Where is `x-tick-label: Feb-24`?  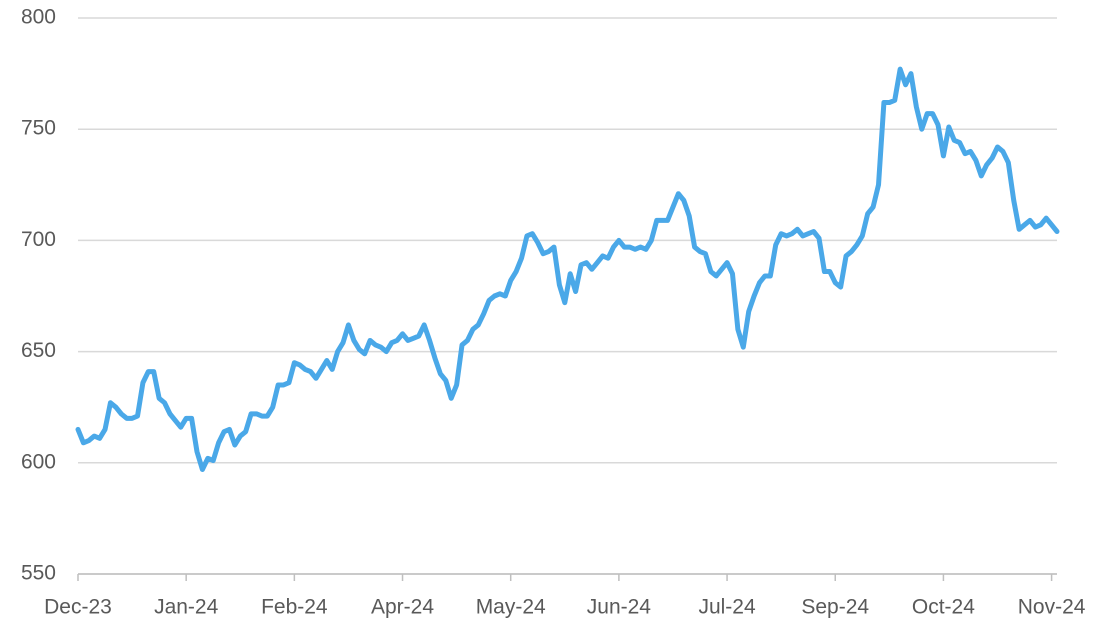
x-tick-label: Feb-24 is located at coordinates (294, 607).